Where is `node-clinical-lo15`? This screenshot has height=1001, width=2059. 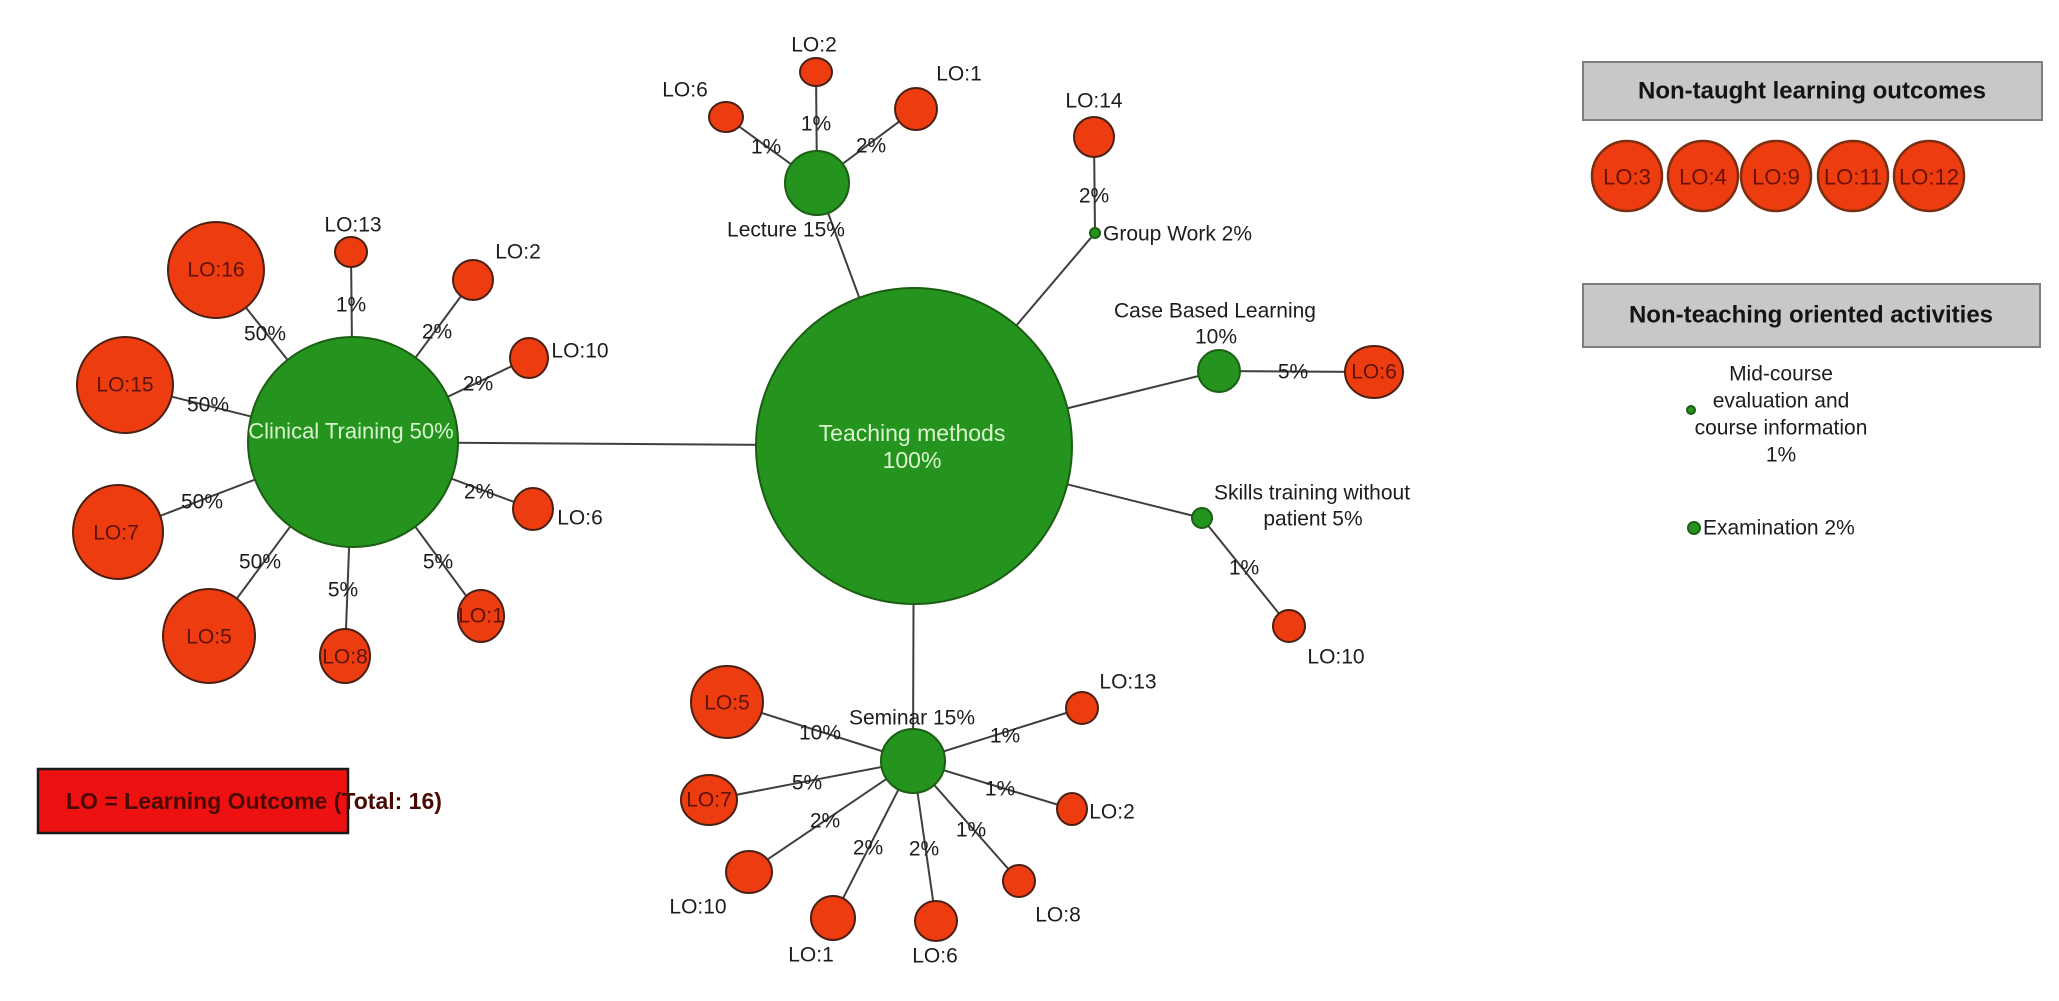 node-clinical-lo15 is located at coordinates (125, 385).